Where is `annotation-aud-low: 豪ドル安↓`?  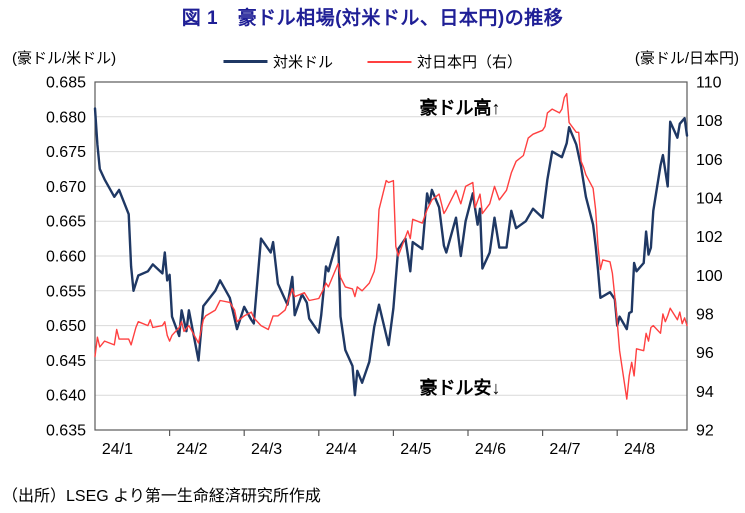 annotation-aud-low: 豪ドル安↓ is located at coordinates (460, 388).